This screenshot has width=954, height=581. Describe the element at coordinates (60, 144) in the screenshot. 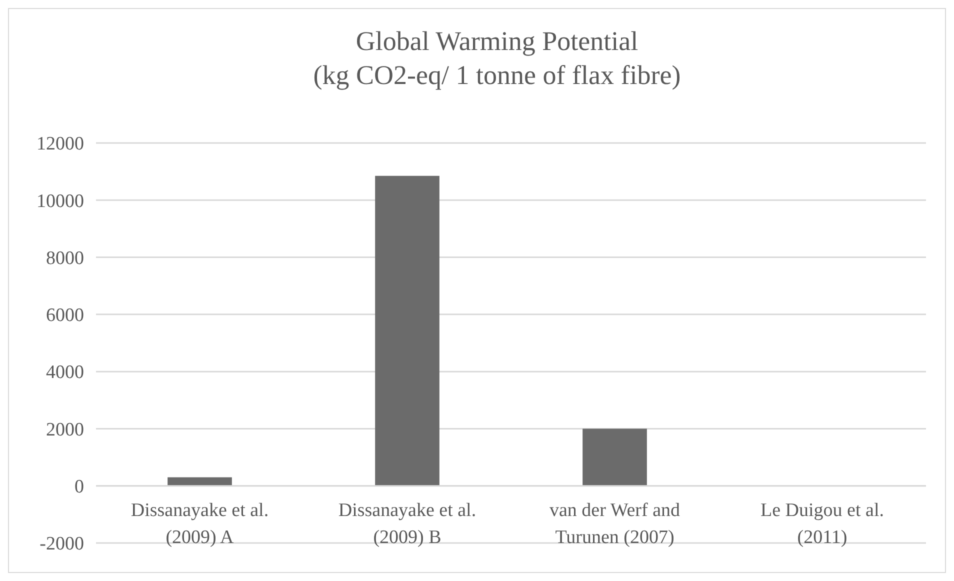

I see `y-tick-label: 12000` at that location.